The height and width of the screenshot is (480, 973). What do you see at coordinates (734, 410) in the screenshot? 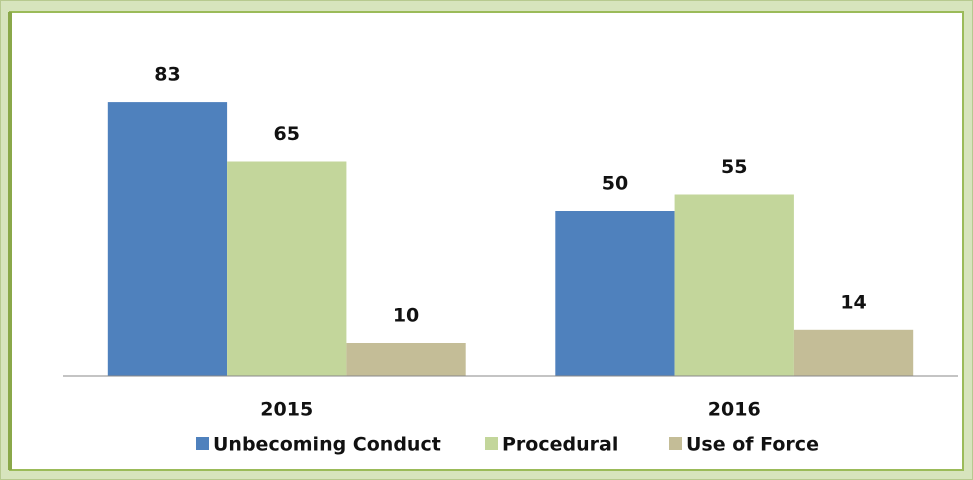
I see `x-tick-label: 2016` at bounding box center [734, 410].